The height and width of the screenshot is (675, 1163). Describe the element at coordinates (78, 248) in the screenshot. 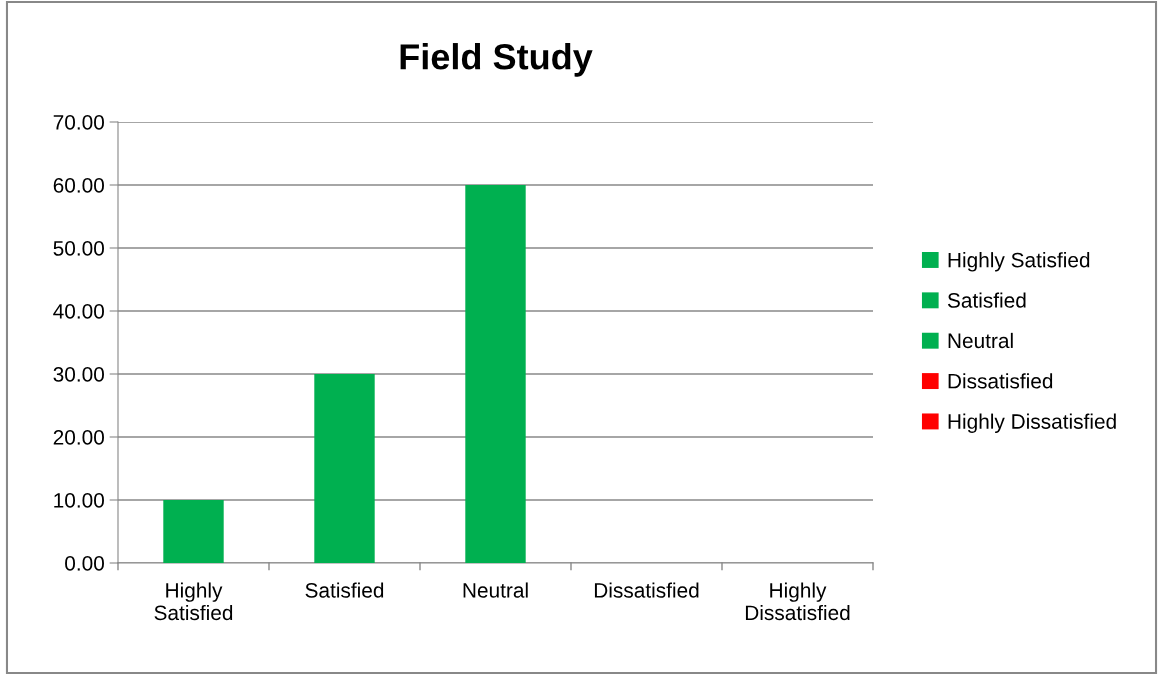

I see `y-tick-label: 50.00` at that location.